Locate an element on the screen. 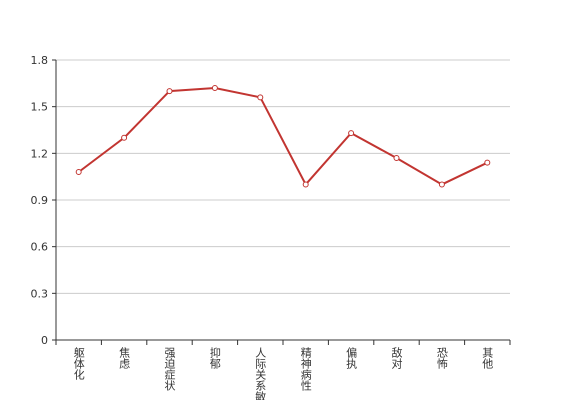  x-tick-label: 强迫症状 is located at coordinates (169, 369).